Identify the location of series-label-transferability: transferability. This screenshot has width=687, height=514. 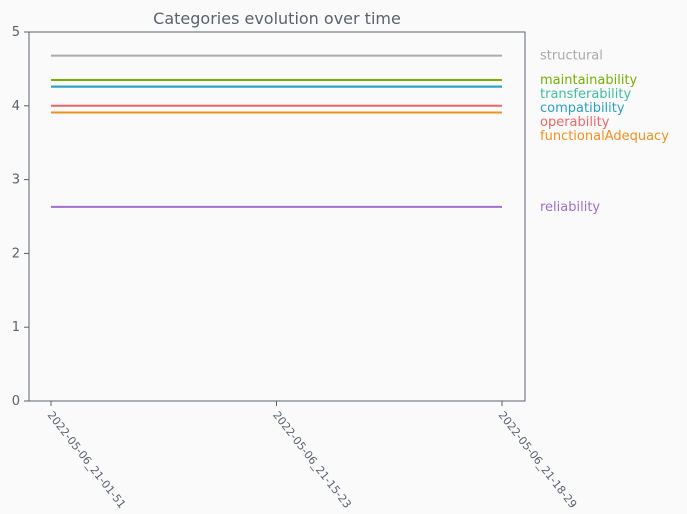
(585, 94).